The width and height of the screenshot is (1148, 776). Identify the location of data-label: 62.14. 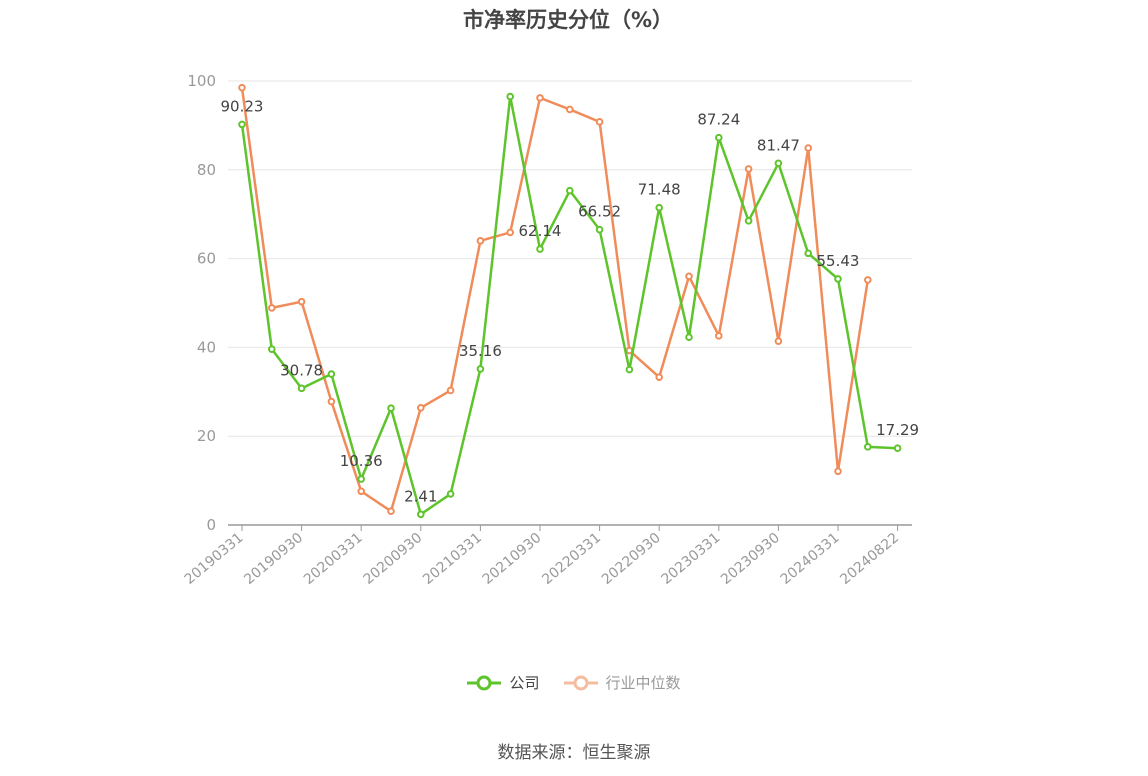
(540, 231).